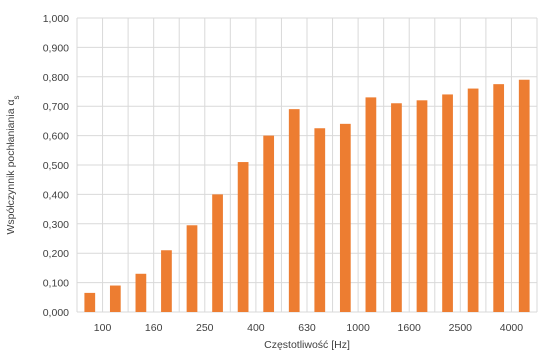 The image size is (539, 358). I want to click on y-axis-label-main: Współczynnik pochłaniania α, so click(11, 166).